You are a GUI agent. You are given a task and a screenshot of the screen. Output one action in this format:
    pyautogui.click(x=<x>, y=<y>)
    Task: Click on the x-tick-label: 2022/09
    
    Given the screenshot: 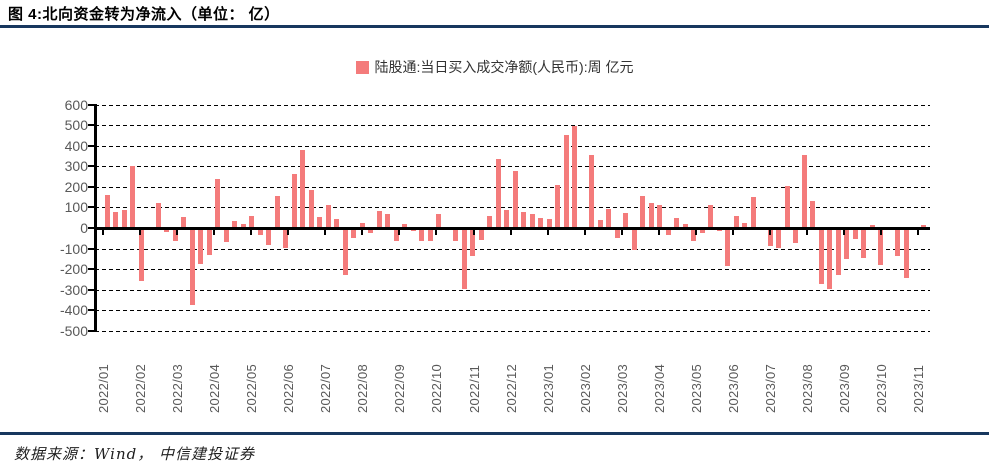 What is the action you would take?
    pyautogui.click(x=400, y=388)
    